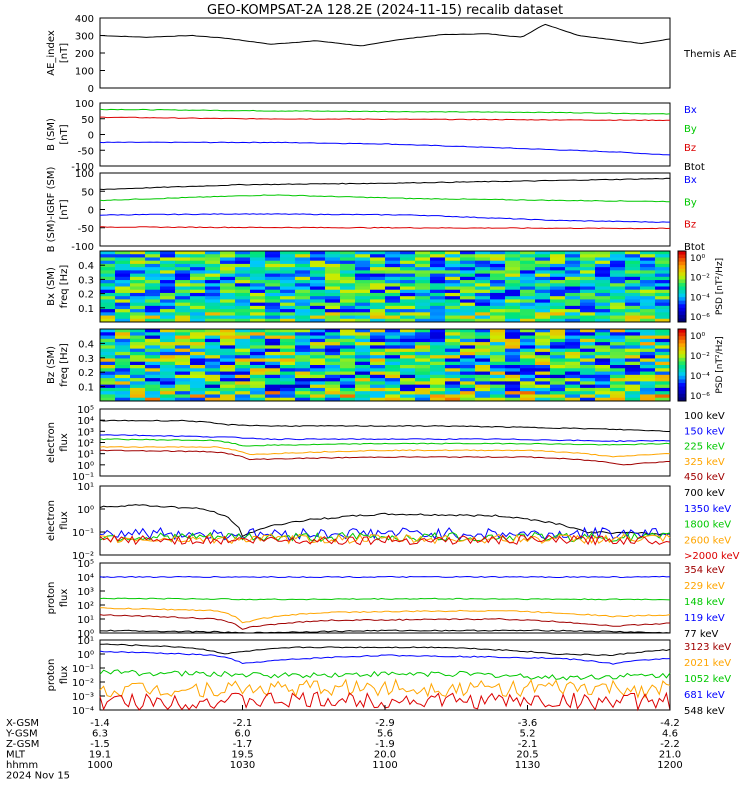 This screenshot has width=750, height=800. Describe the element at coordinates (86, 309) in the screenshot. I see `ytick-bxpsd: 0.1` at that location.